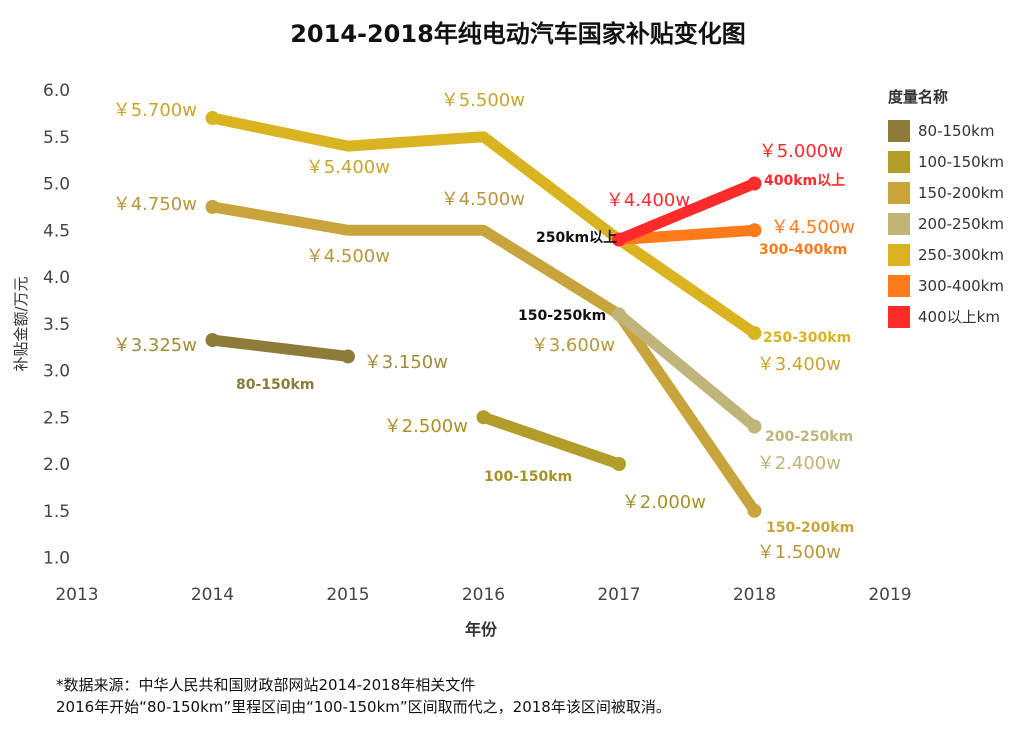  What do you see at coordinates (483, 100) in the screenshot?
I see `value-label: ￥5.500w` at bounding box center [483, 100].